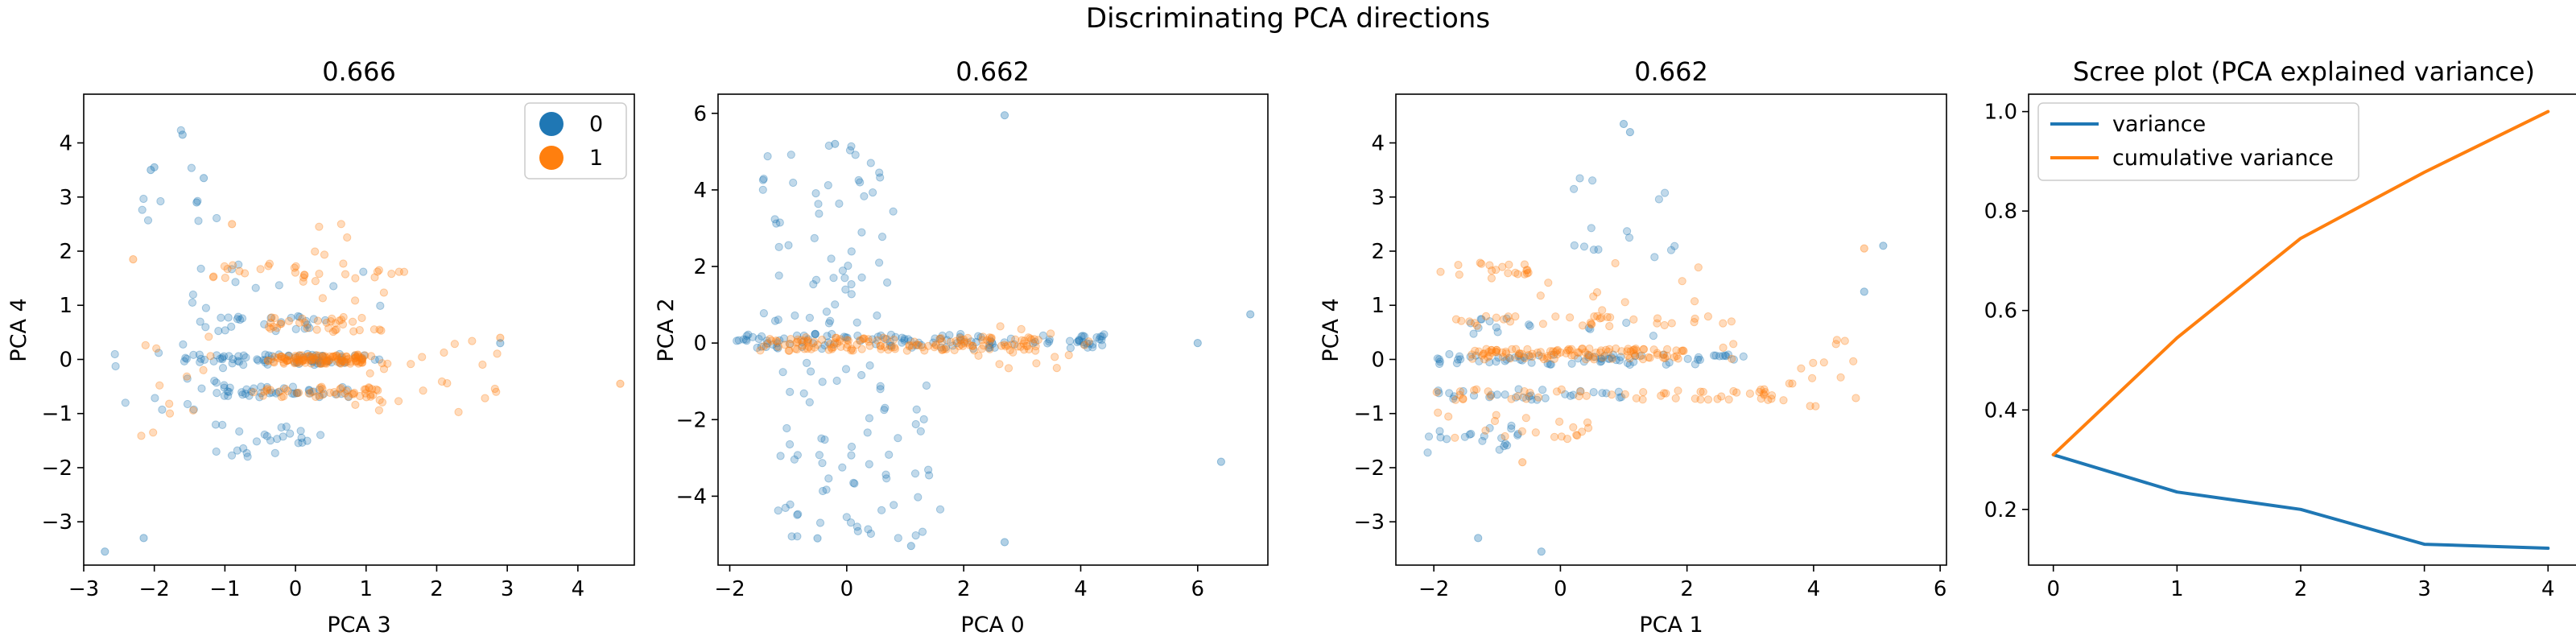  I want to click on y-tick-label: 3, so click(65, 198).